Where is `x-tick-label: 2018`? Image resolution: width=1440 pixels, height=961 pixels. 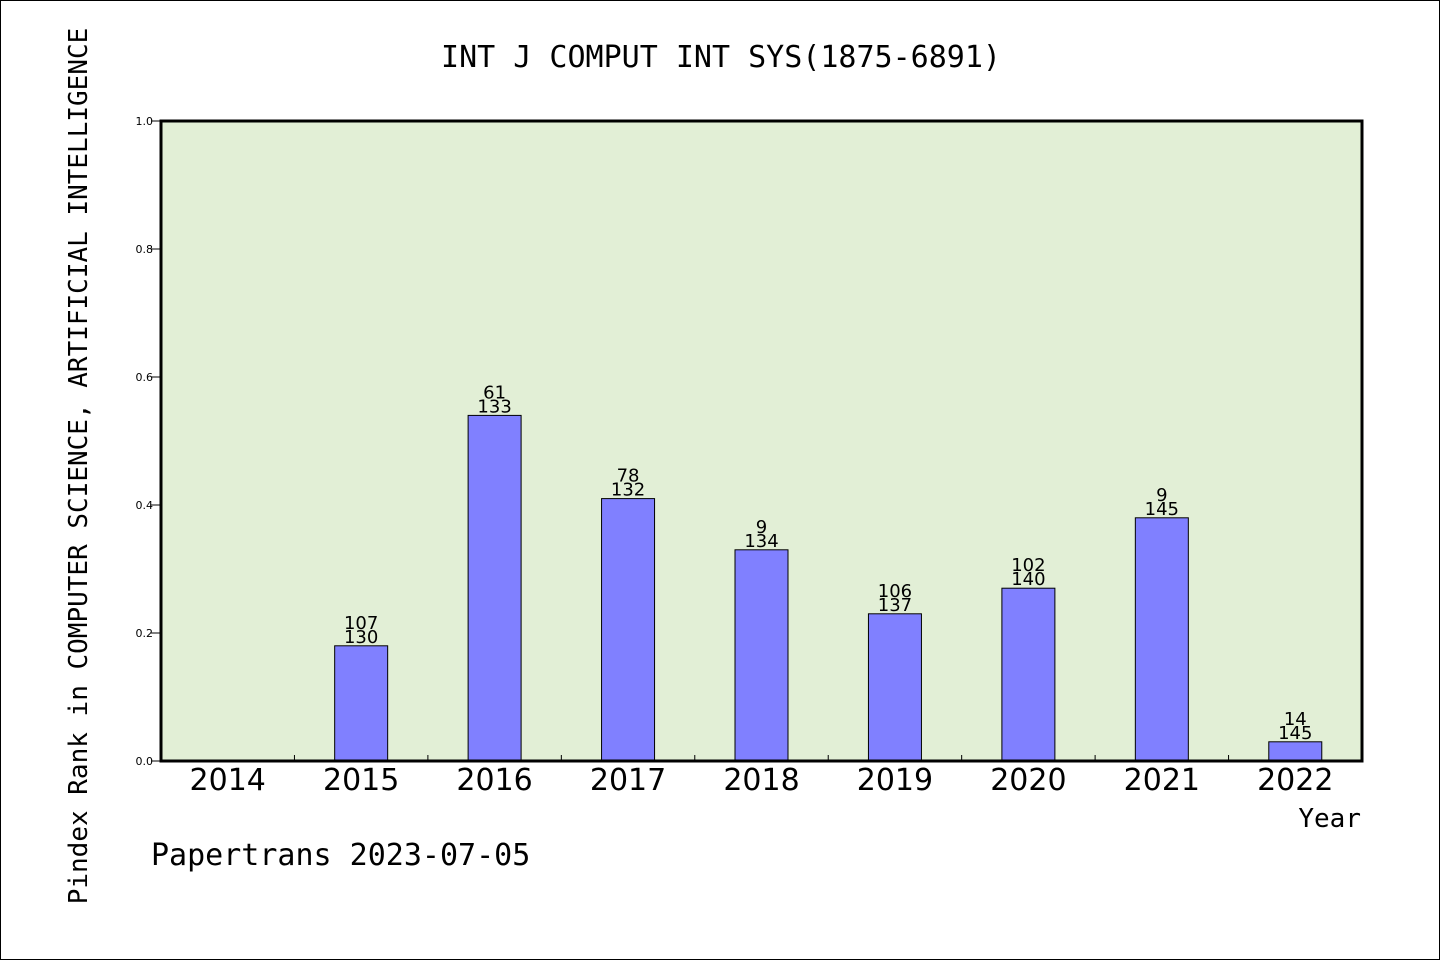 x-tick-label: 2018 is located at coordinates (761, 780).